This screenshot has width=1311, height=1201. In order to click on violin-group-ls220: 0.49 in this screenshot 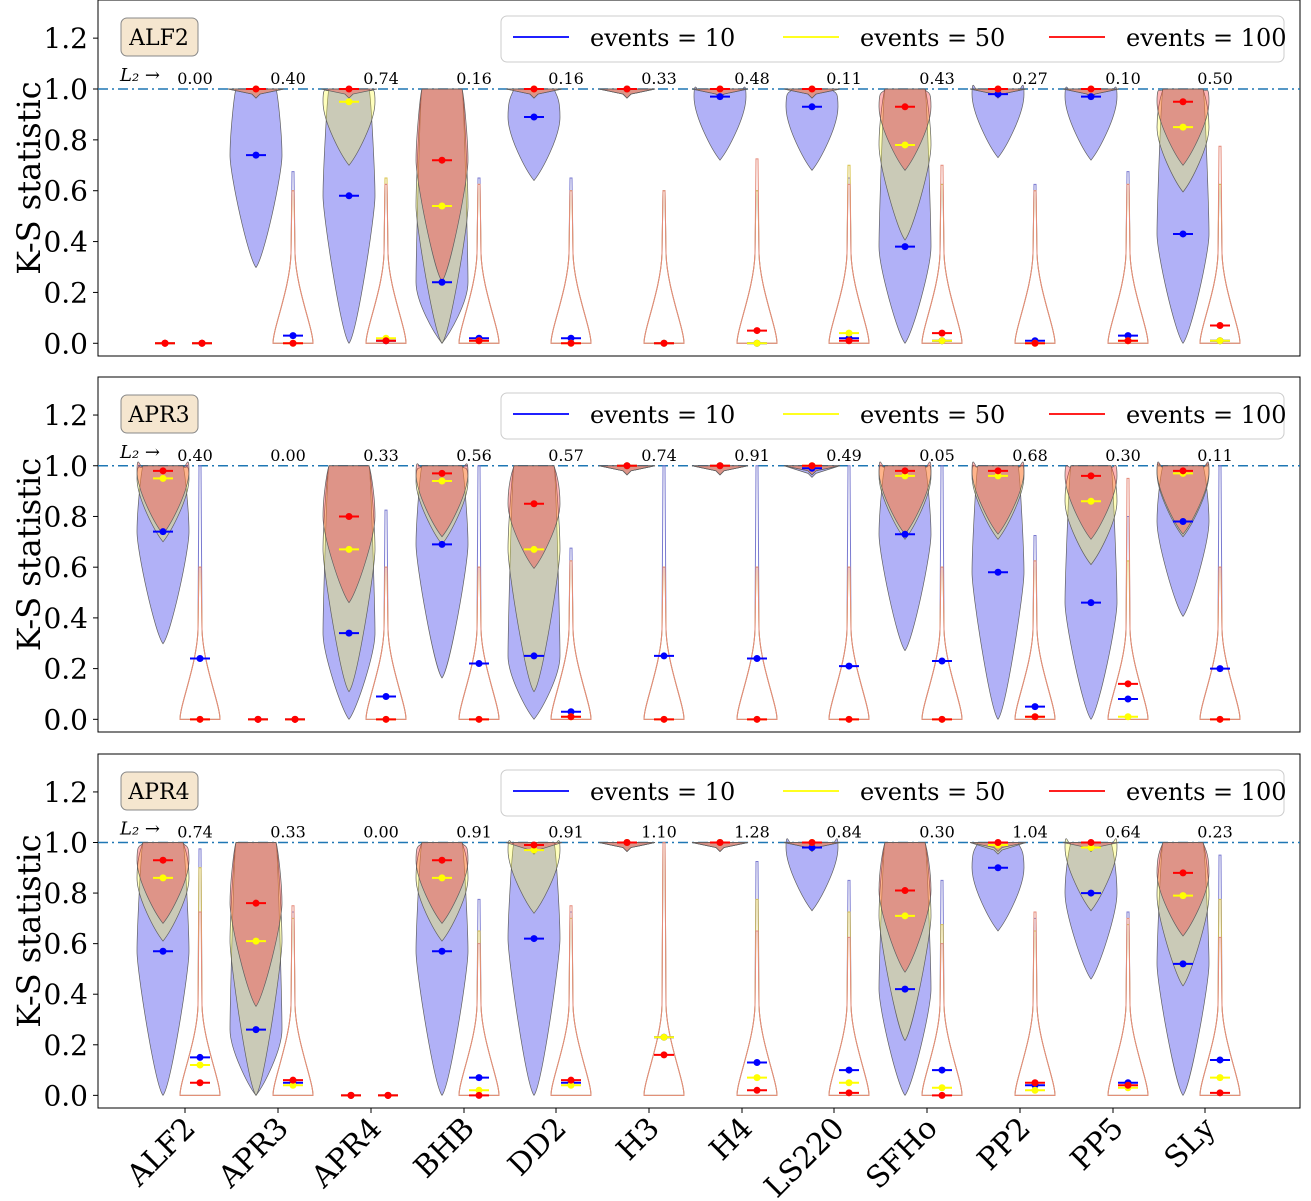, I will do `click(826, 584)`.